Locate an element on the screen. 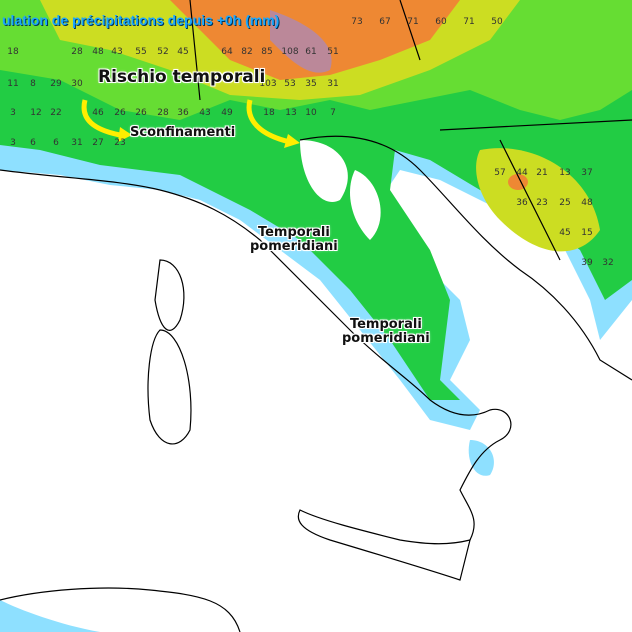 The width and height of the screenshot is (632, 632). precip-value: 7 is located at coordinates (333, 113).